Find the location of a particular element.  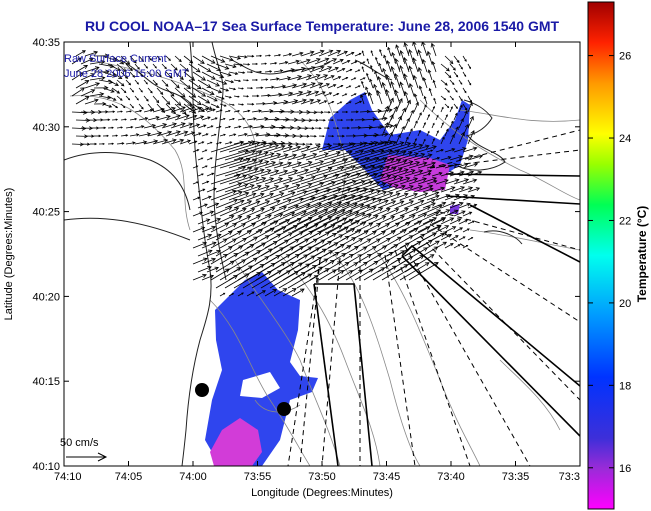

x-tick-label: 73:35 is located at coordinates (516, 477).